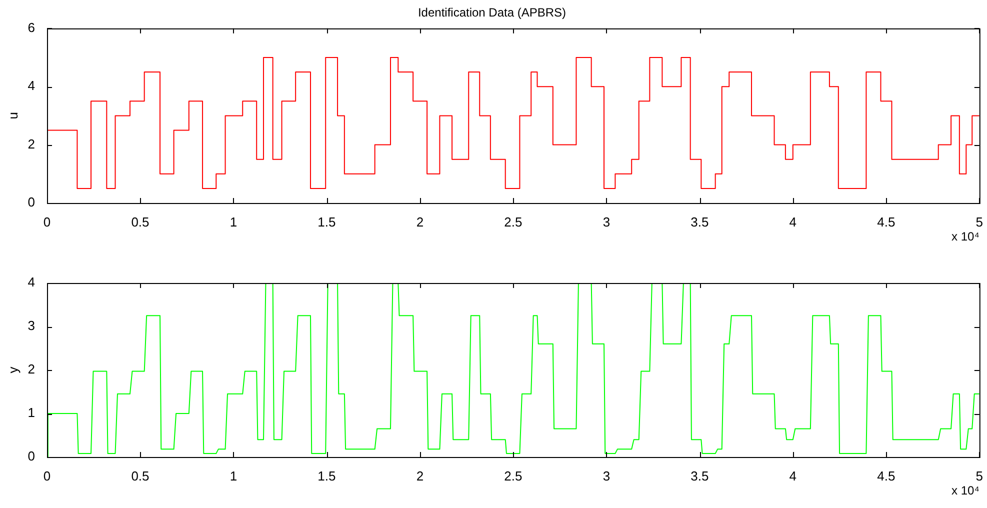 This screenshot has width=987, height=508. What do you see at coordinates (12, 370) in the screenshot?
I see `y-axis-title: y` at bounding box center [12, 370].